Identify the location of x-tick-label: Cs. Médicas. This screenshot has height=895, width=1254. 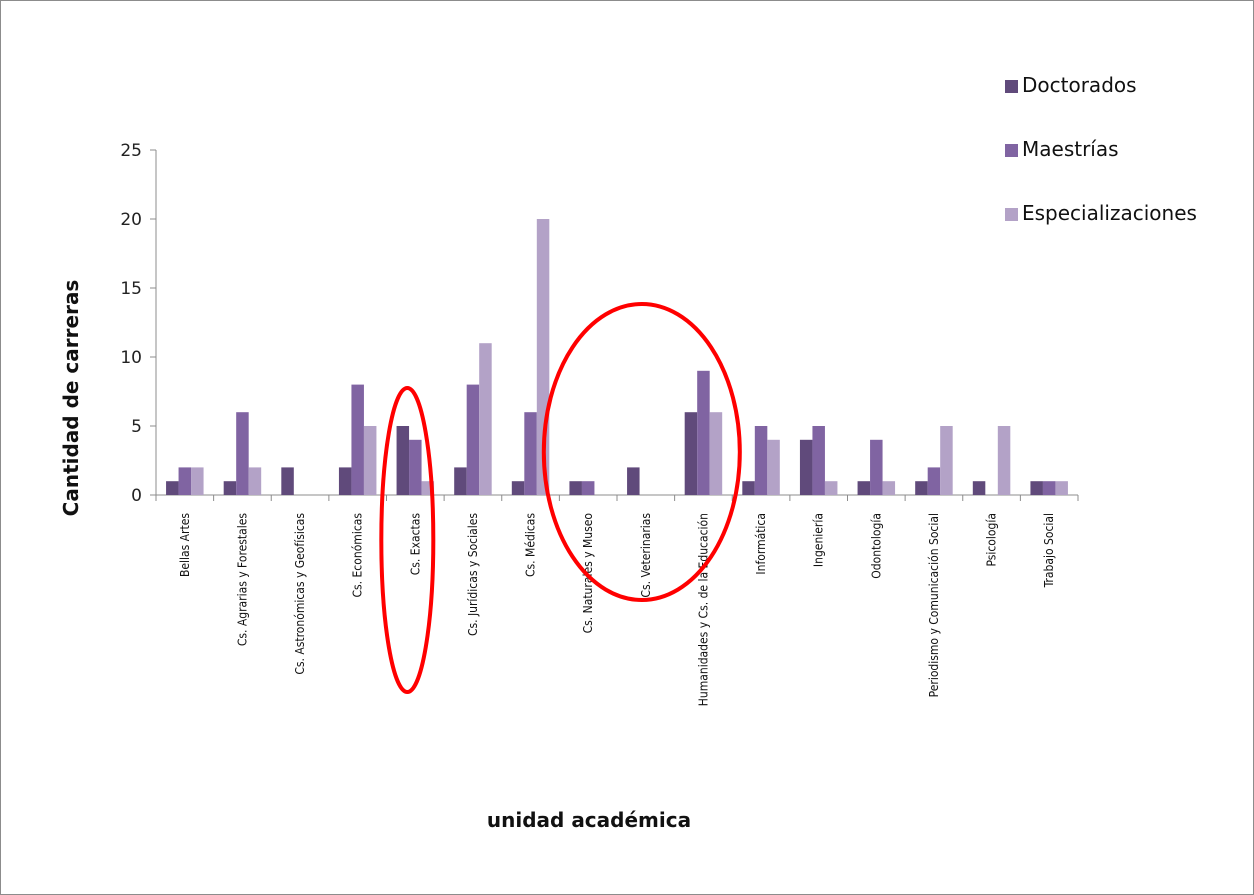
(531, 545).